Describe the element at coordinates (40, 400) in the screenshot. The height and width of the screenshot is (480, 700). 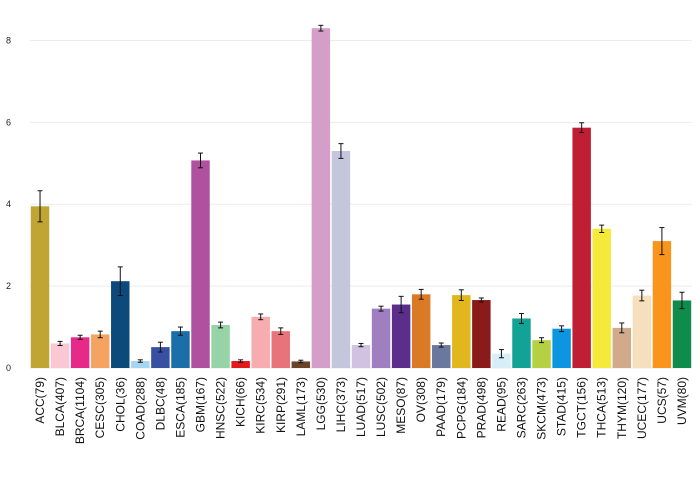
I see `x-tick-label: ACC(79)` at that location.